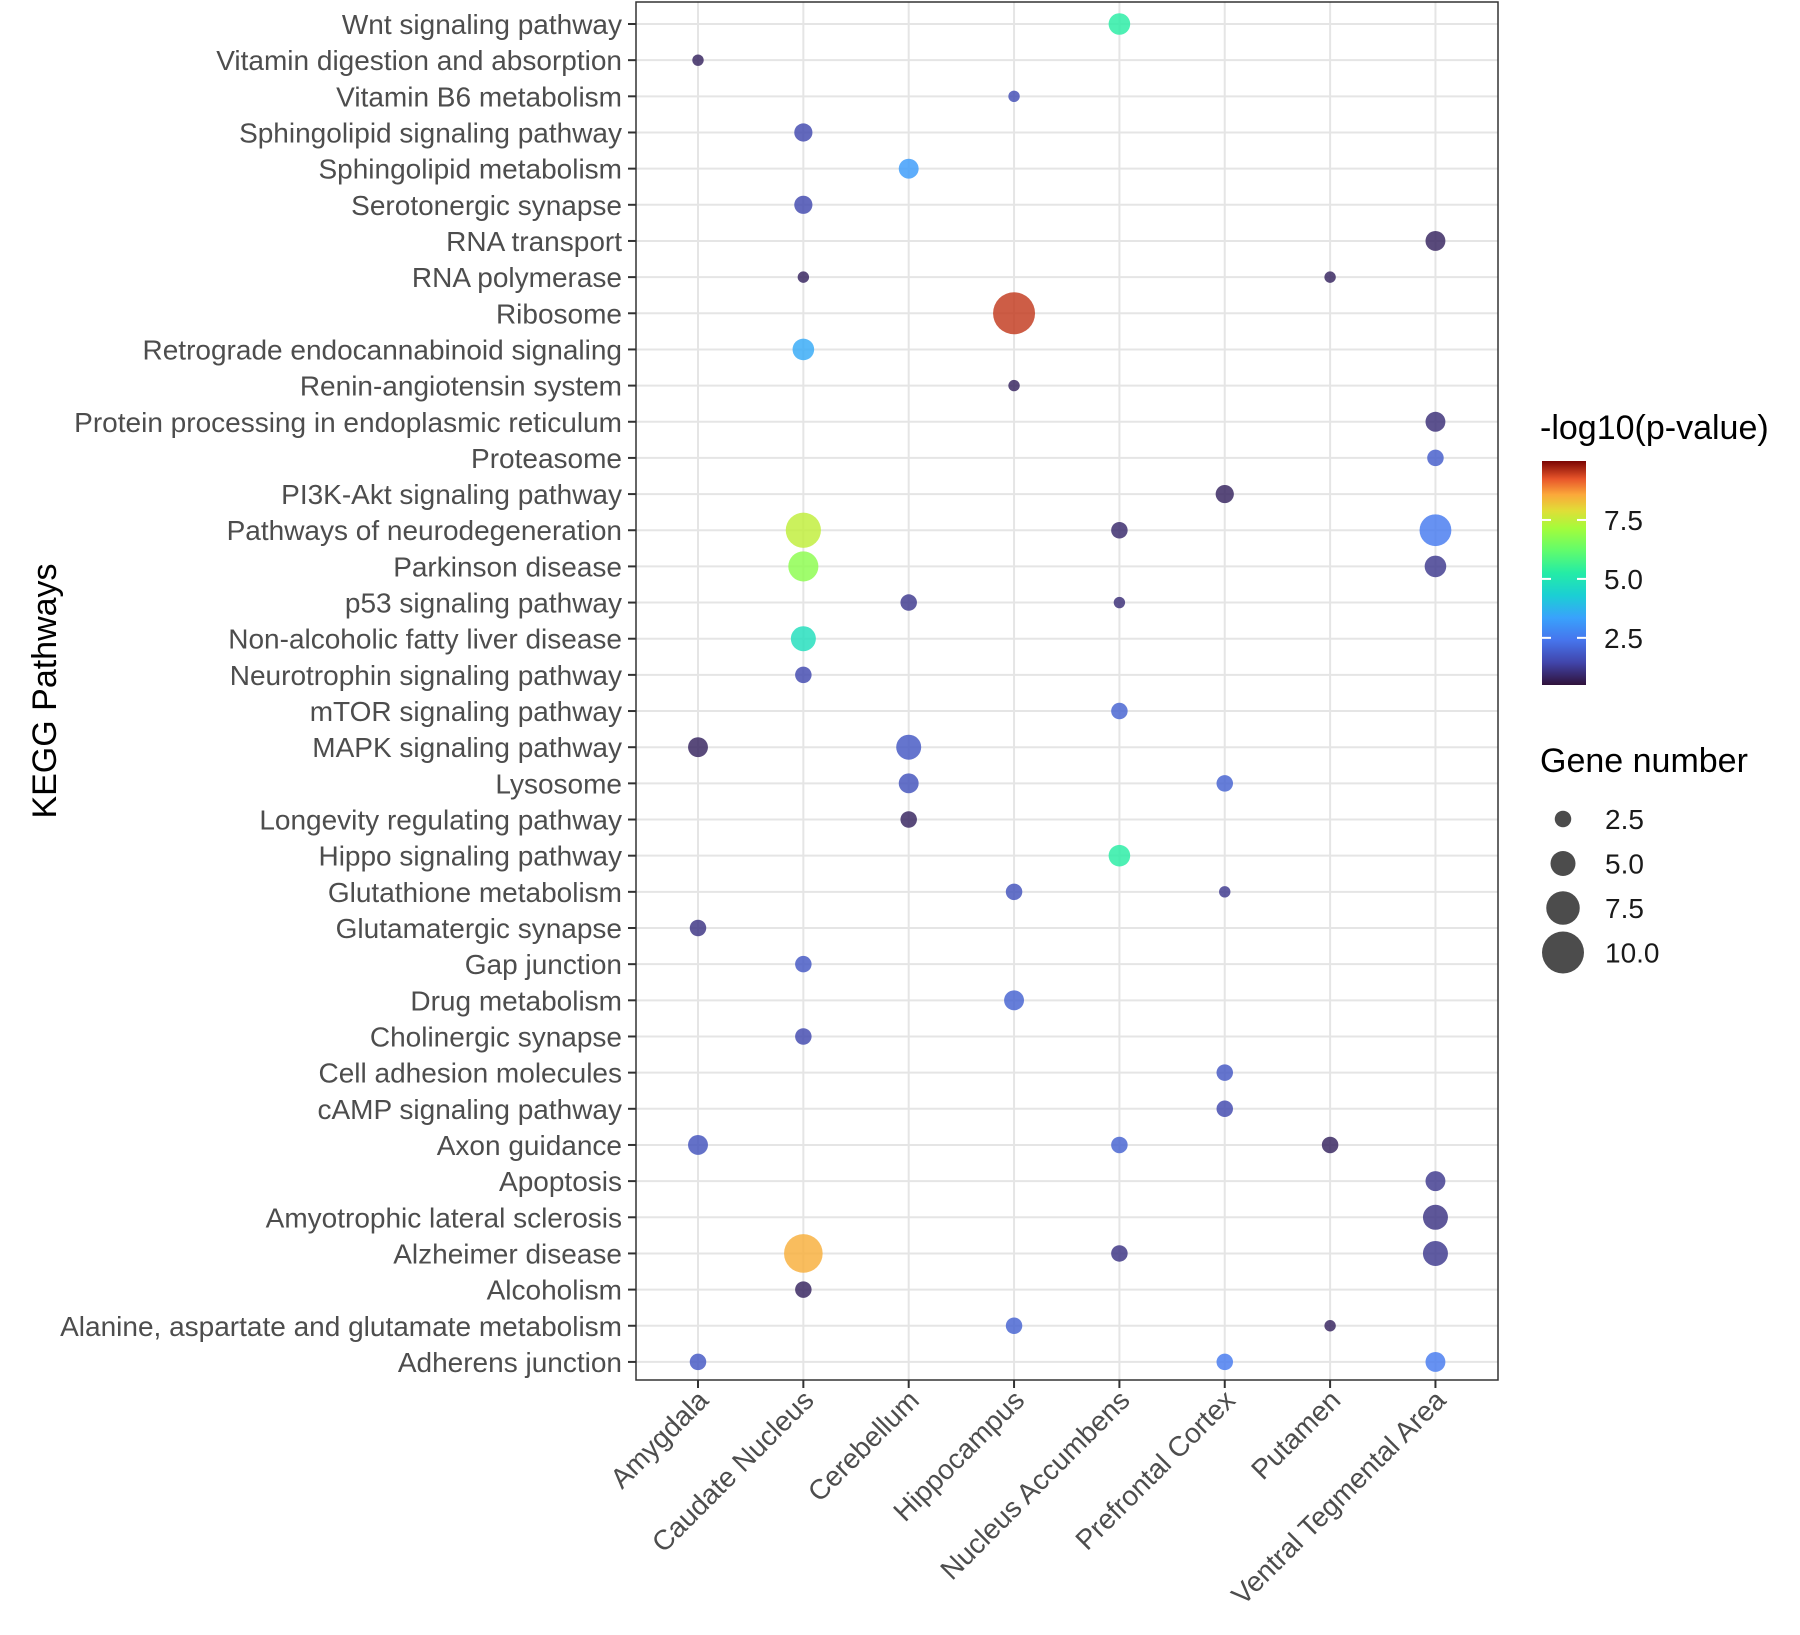 This screenshot has height=1635, width=1800. Describe the element at coordinates (1338, 1497) in the screenshot. I see `x-tick-label: Ventral Tegmental Area` at that location.